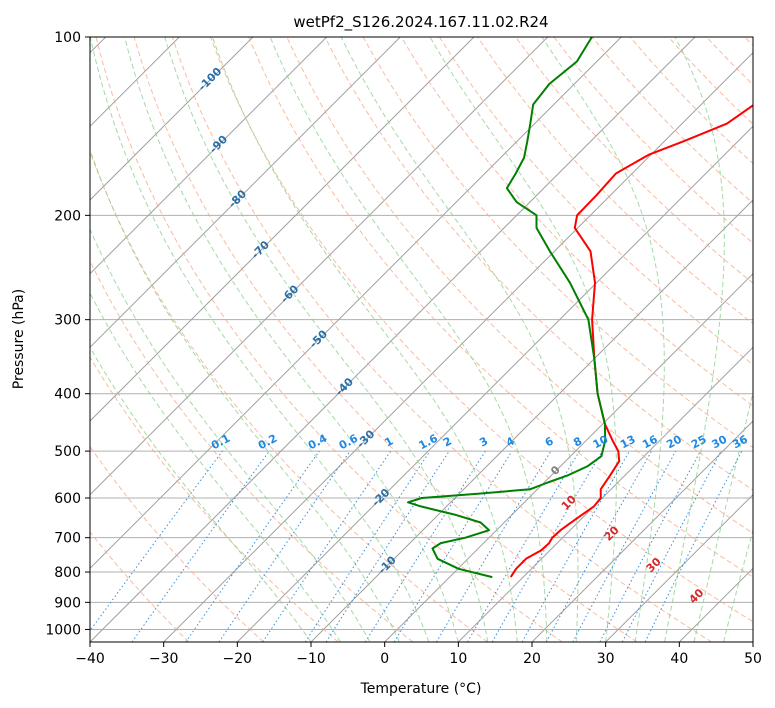 The width and height of the screenshot is (775, 708). What do you see at coordinates (67, 573) in the screenshot?
I see `y-tick-label: 800` at bounding box center [67, 573].